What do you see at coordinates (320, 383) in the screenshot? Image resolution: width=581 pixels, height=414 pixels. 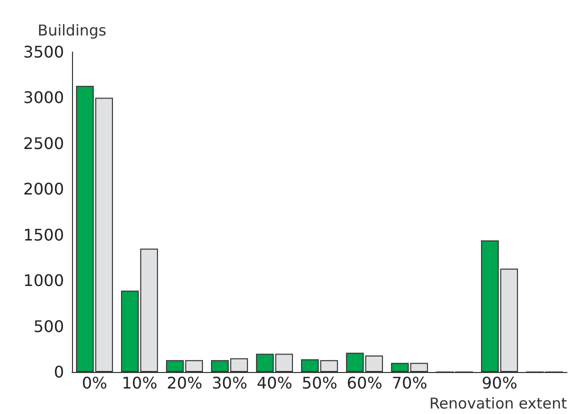 I see `x-tick-label: 50%` at bounding box center [320, 383].